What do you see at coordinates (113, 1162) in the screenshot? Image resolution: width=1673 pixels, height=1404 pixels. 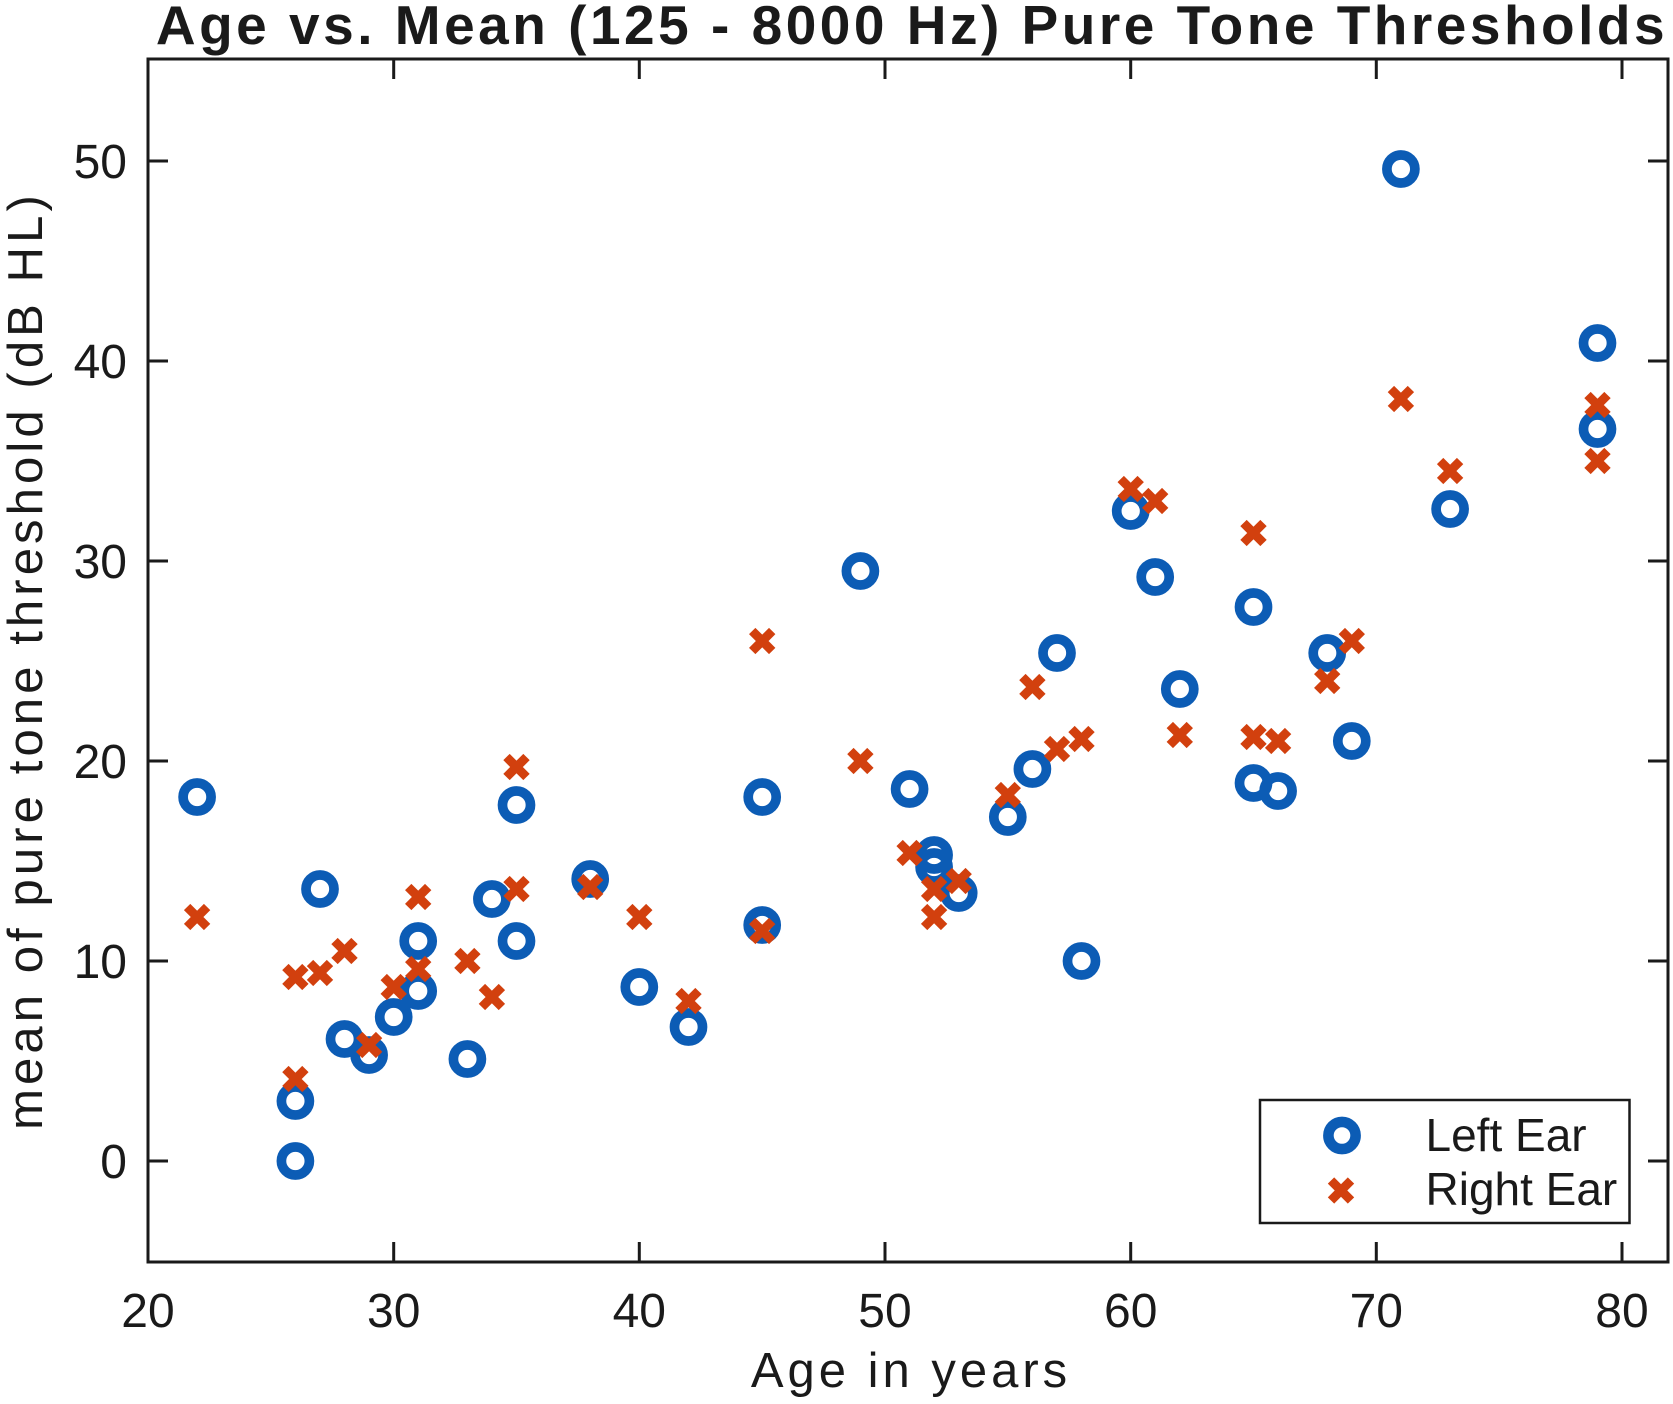 I see `svg-text: 0` at bounding box center [113, 1162].